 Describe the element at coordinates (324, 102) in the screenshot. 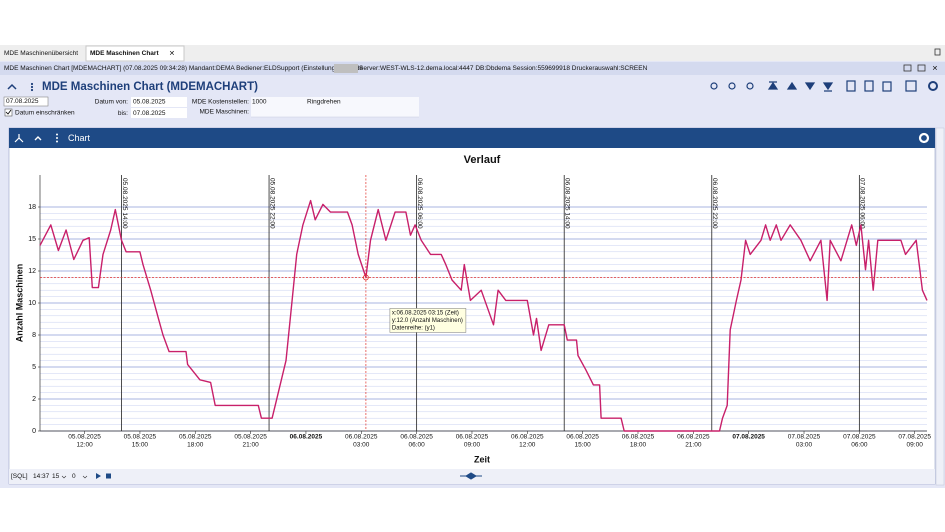

I see `field-value: Ringdrehen` at that location.